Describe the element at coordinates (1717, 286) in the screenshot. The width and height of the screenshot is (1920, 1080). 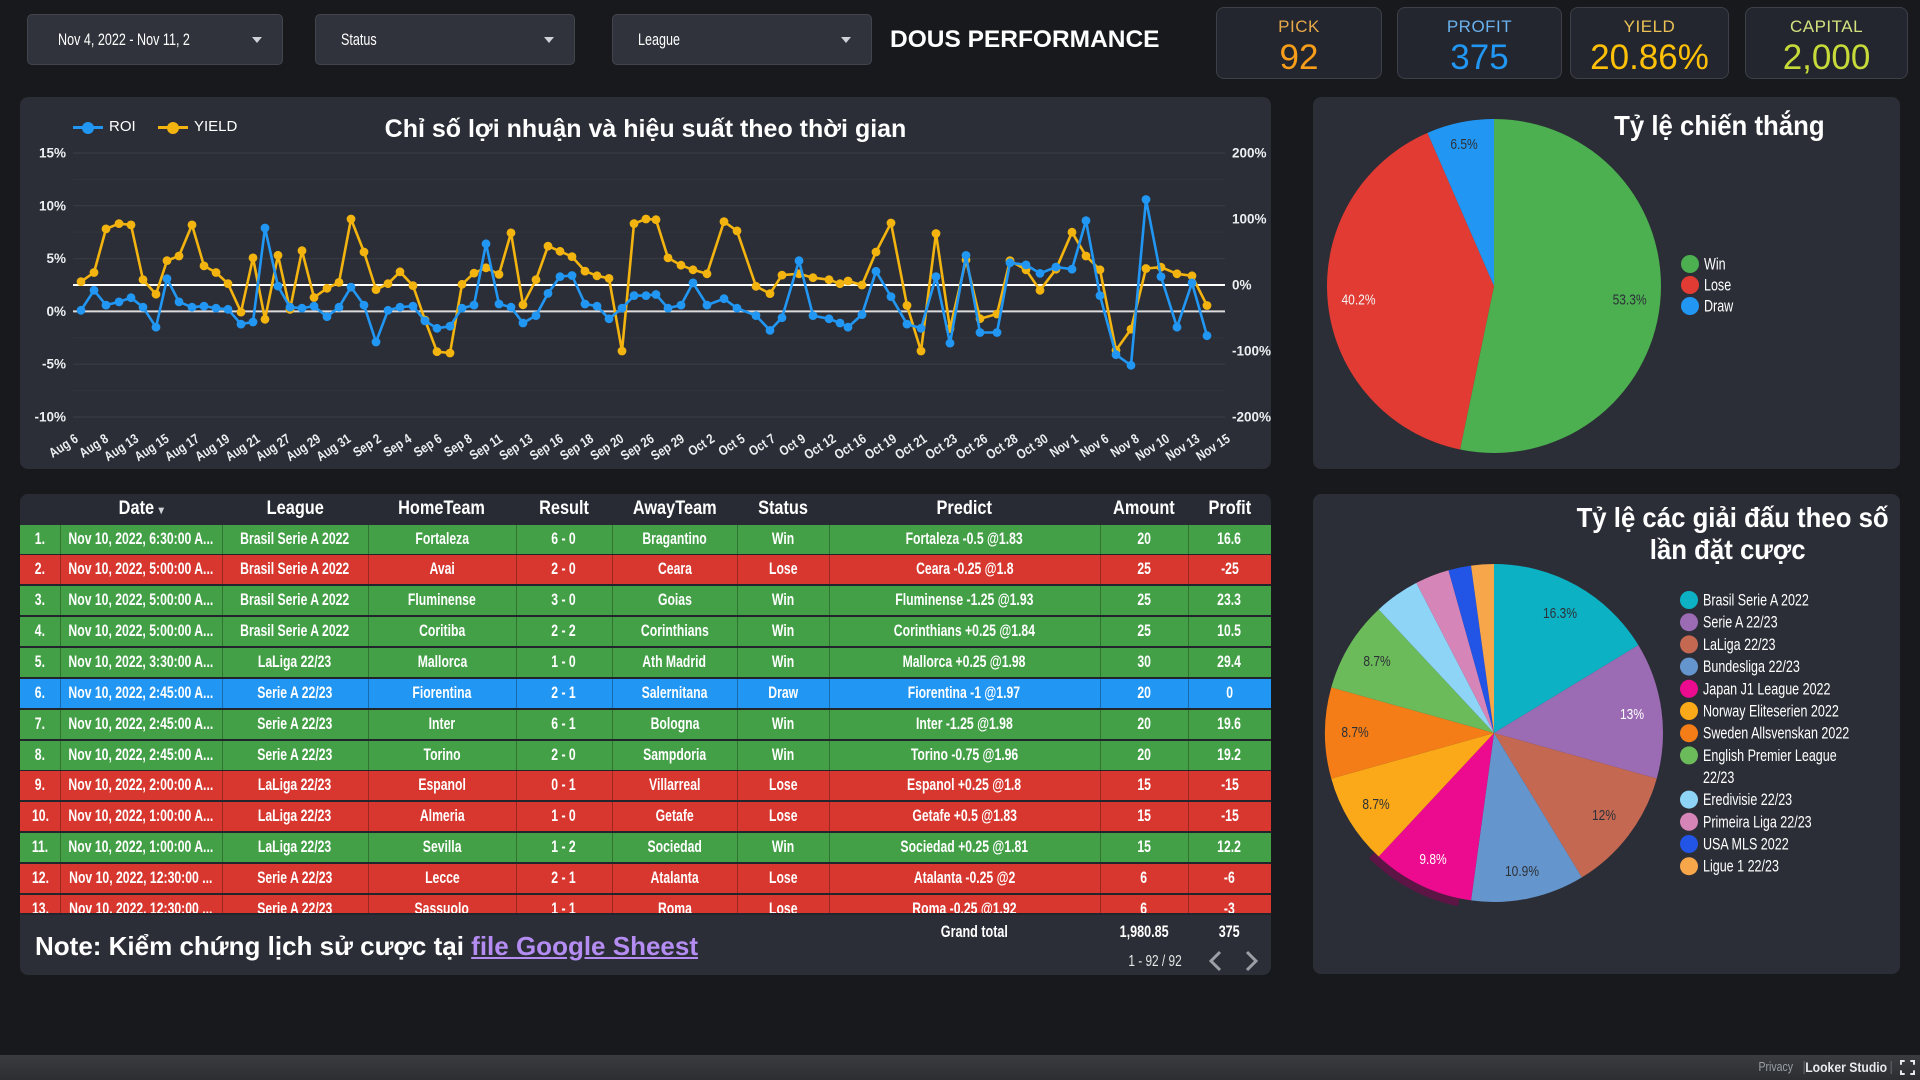
I see `svg-text: Lose` at that location.